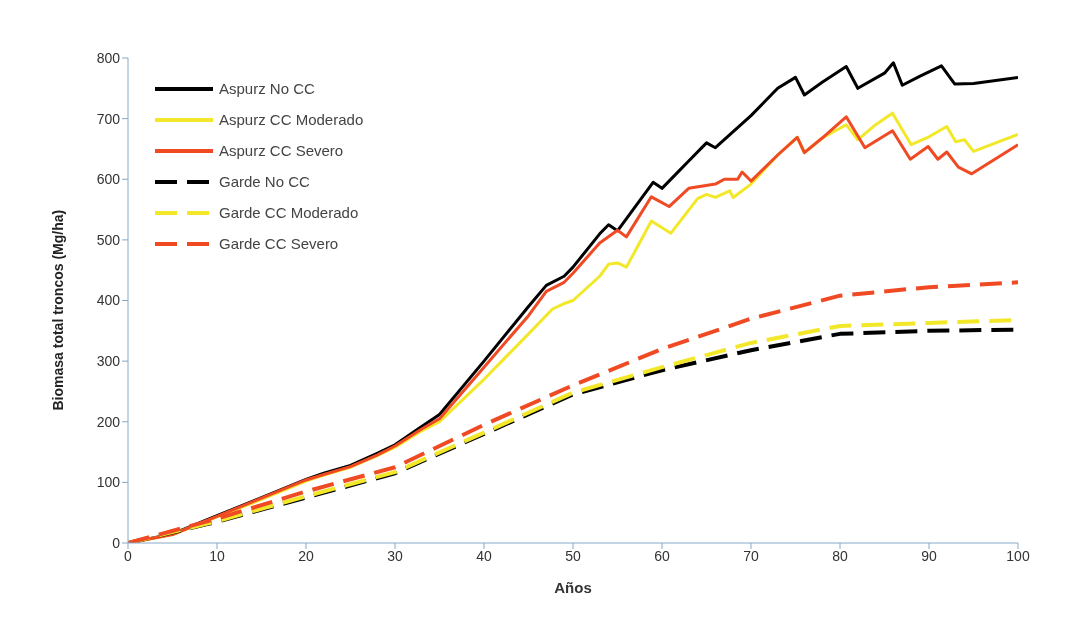  What do you see at coordinates (573, 587) in the screenshot?
I see `x-axis-title: Años` at bounding box center [573, 587].